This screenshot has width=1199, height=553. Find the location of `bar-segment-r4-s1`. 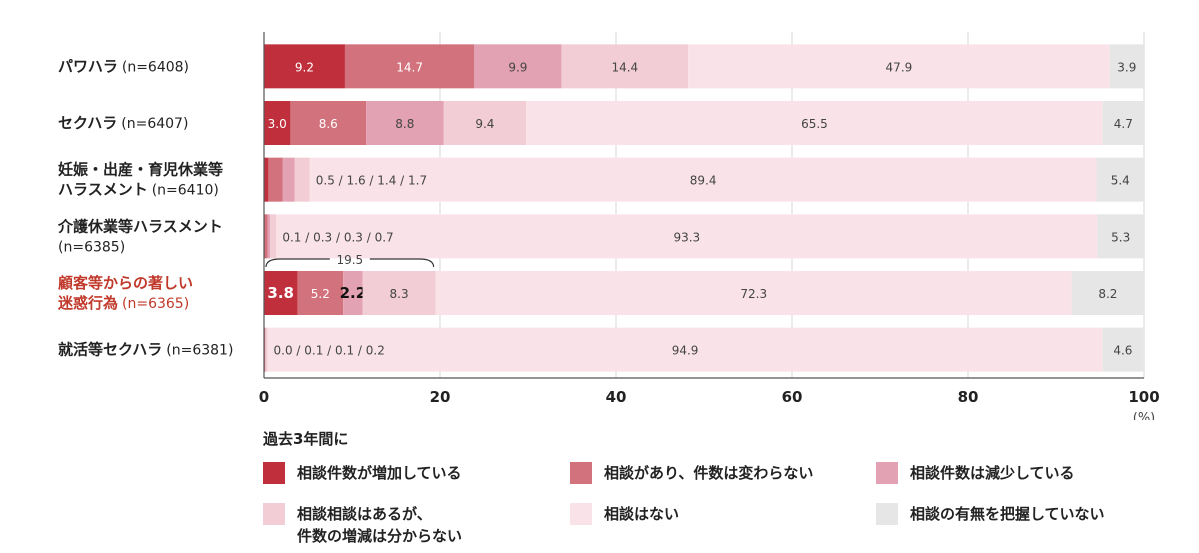

bar-segment-r4-s1 is located at coordinates (320, 293).